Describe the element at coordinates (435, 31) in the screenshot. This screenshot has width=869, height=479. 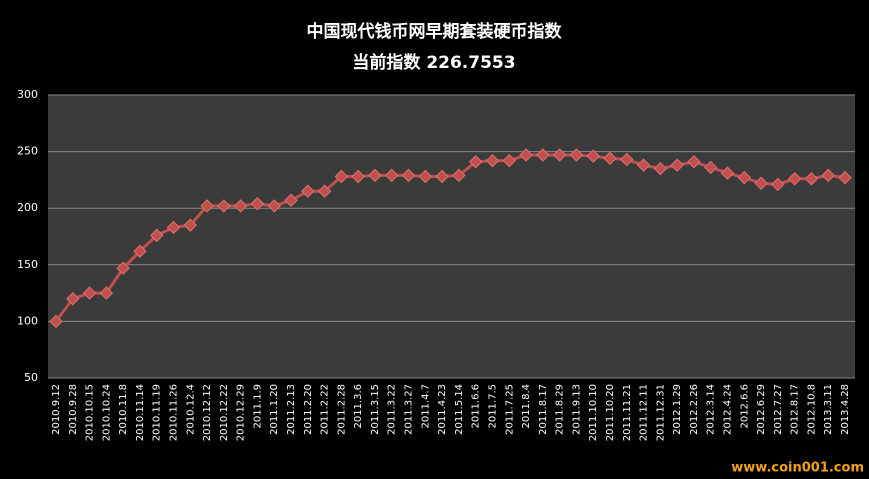
I see `chart-title: 中国现代钱币网早期套装硬币指数` at that location.